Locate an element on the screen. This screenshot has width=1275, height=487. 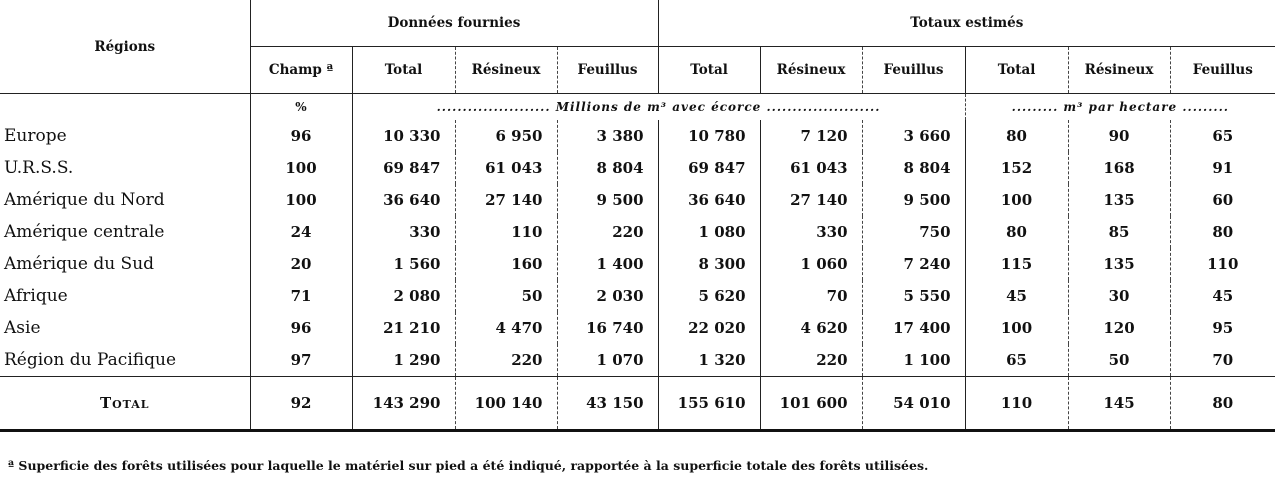
col-header: Champ ª is located at coordinates (300, 70).